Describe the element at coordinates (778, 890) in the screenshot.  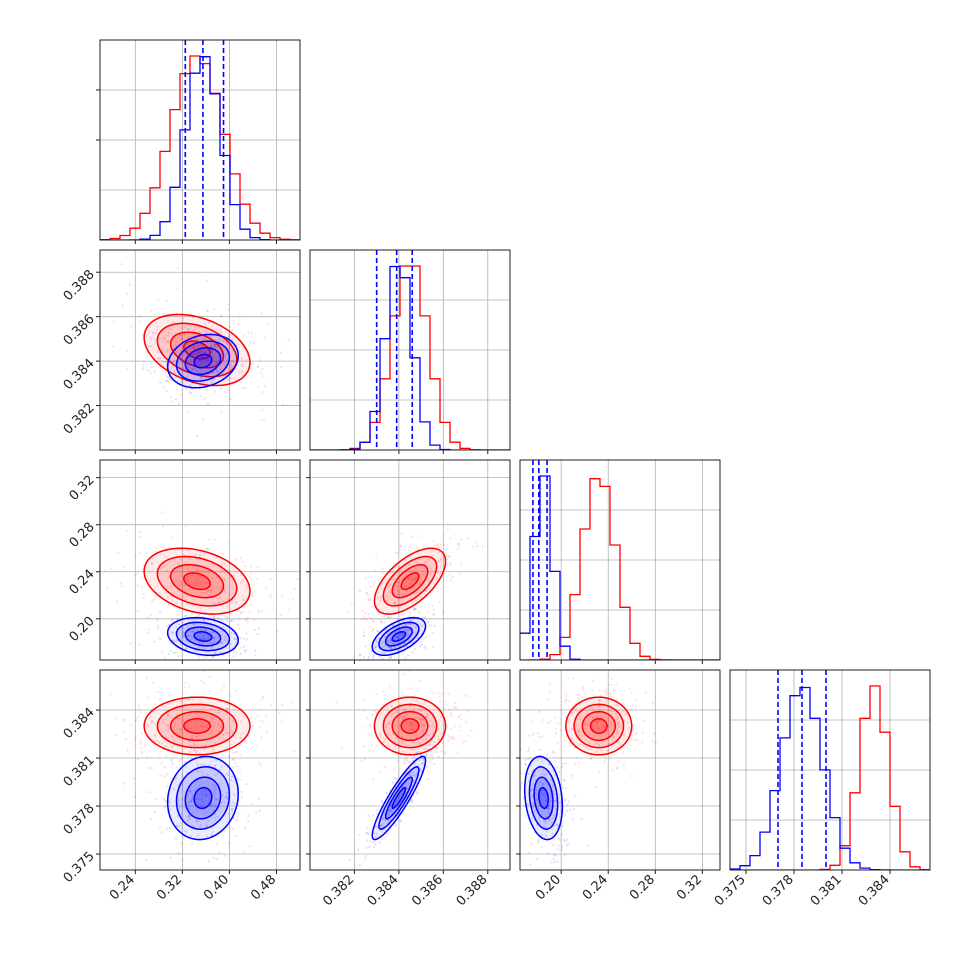
I see `x-tick-label: 0.378` at that location.